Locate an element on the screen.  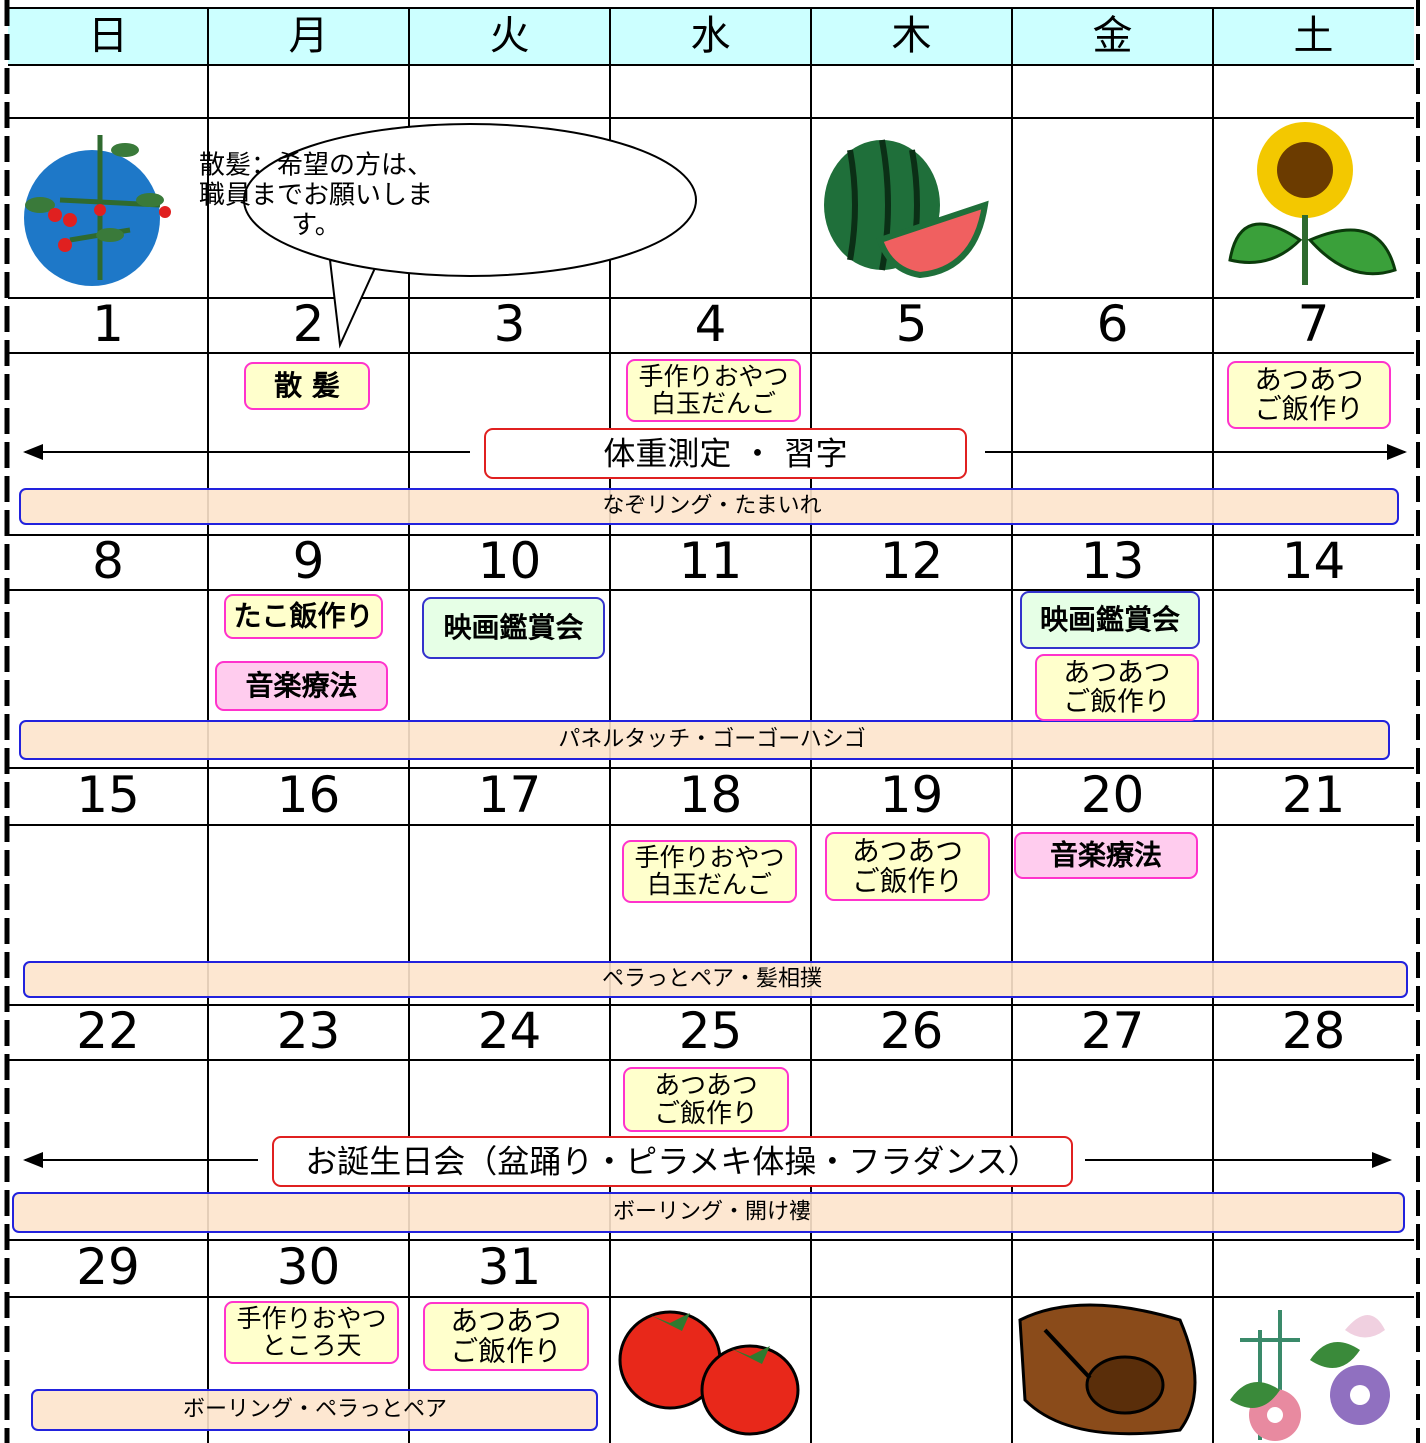
activity-banner-text: パネルタッチ・ゴーゴーハシゴ is located at coordinates (712, 739).